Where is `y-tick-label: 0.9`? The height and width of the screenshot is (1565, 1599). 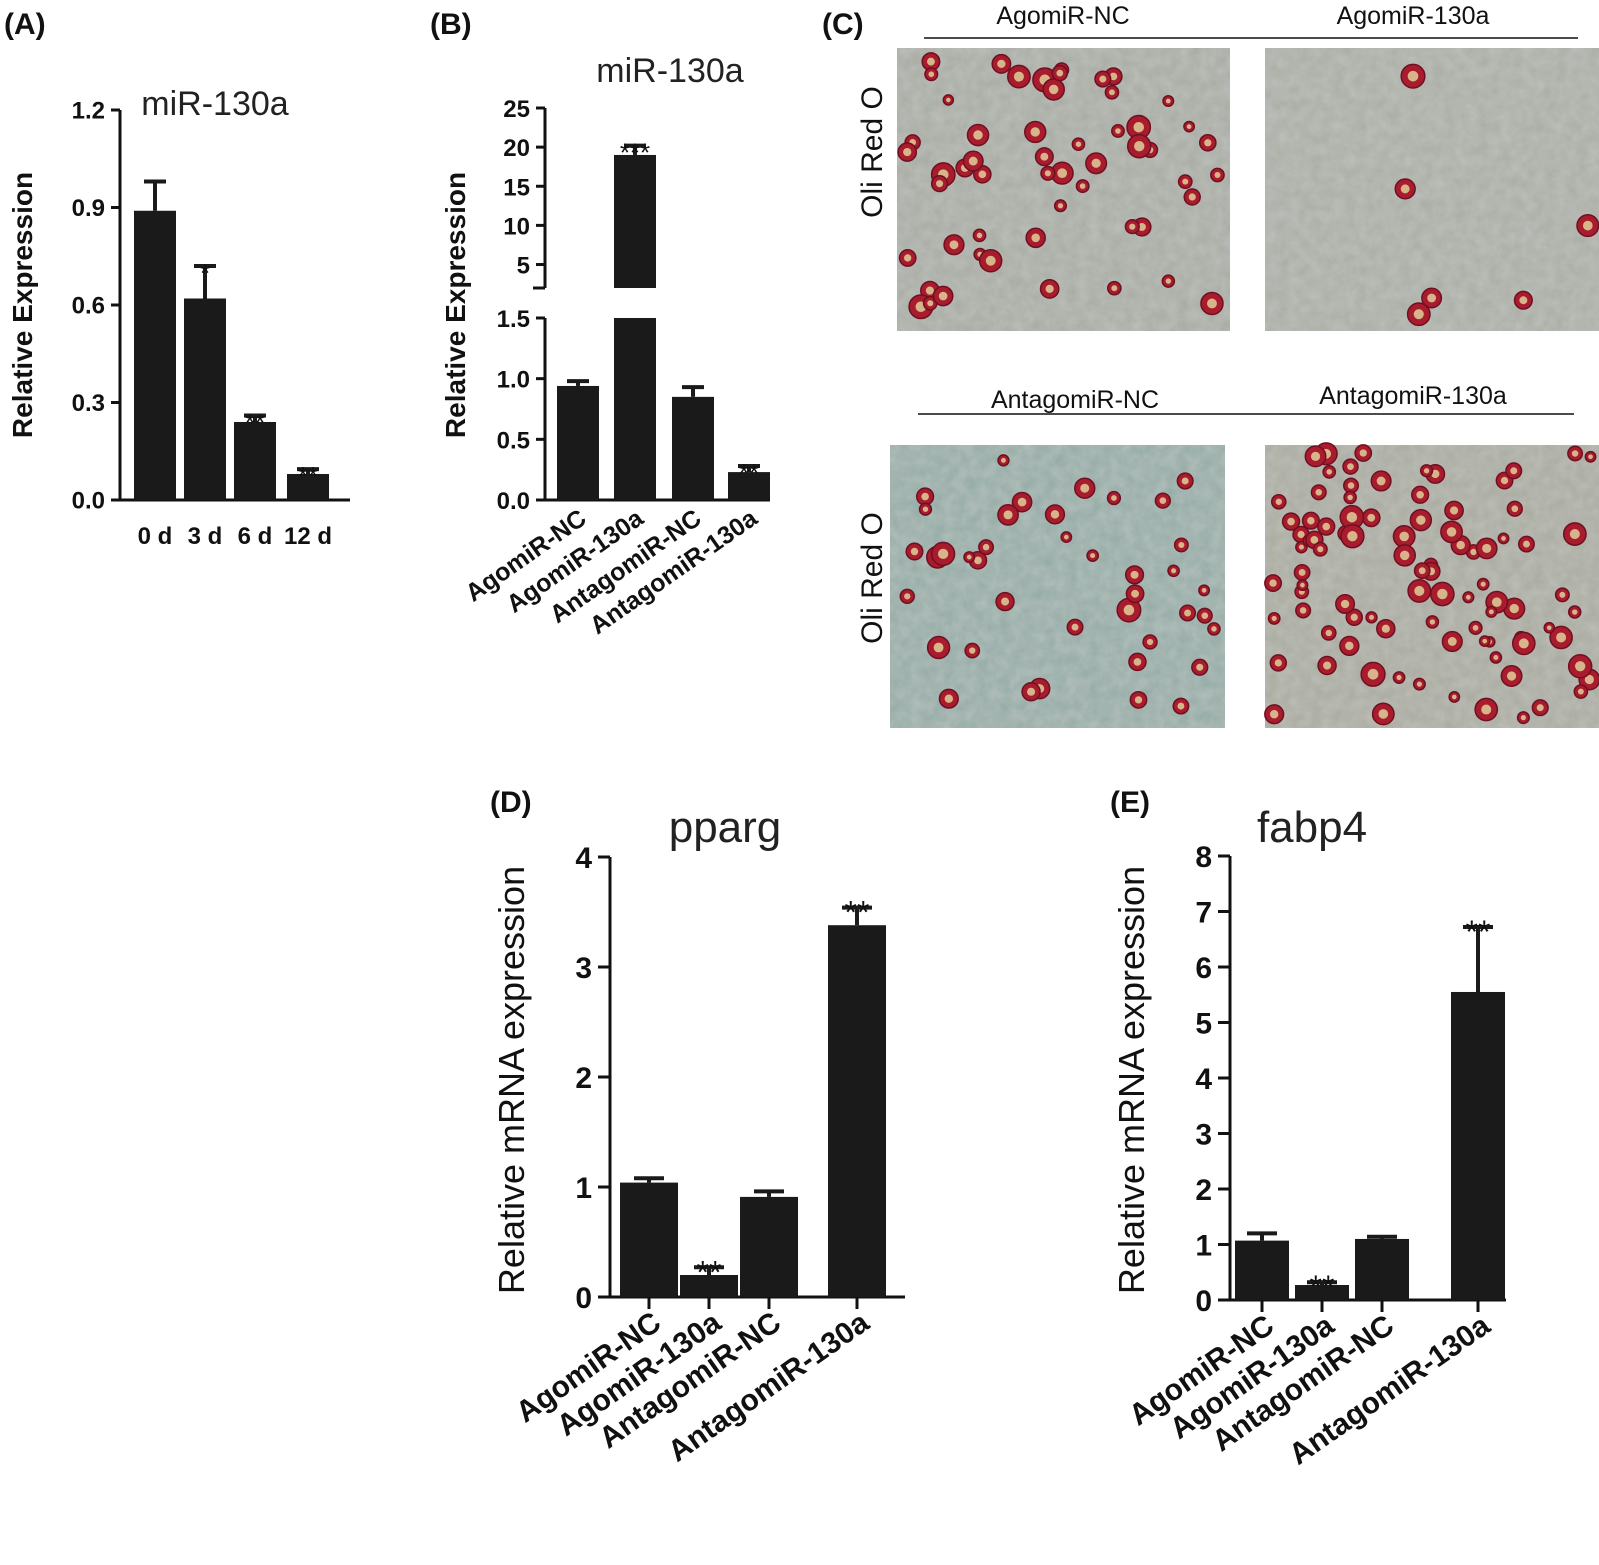
y-tick-label: 0.9 is located at coordinates (88, 208).